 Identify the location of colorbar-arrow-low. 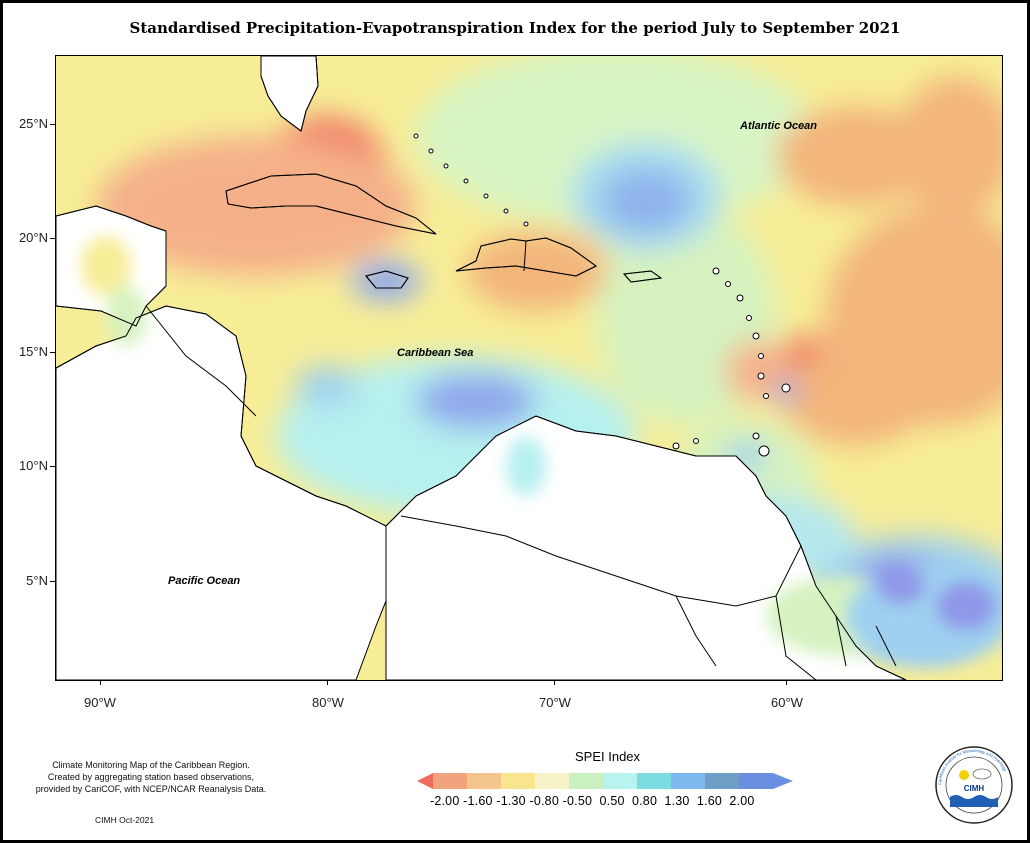
(425, 781).